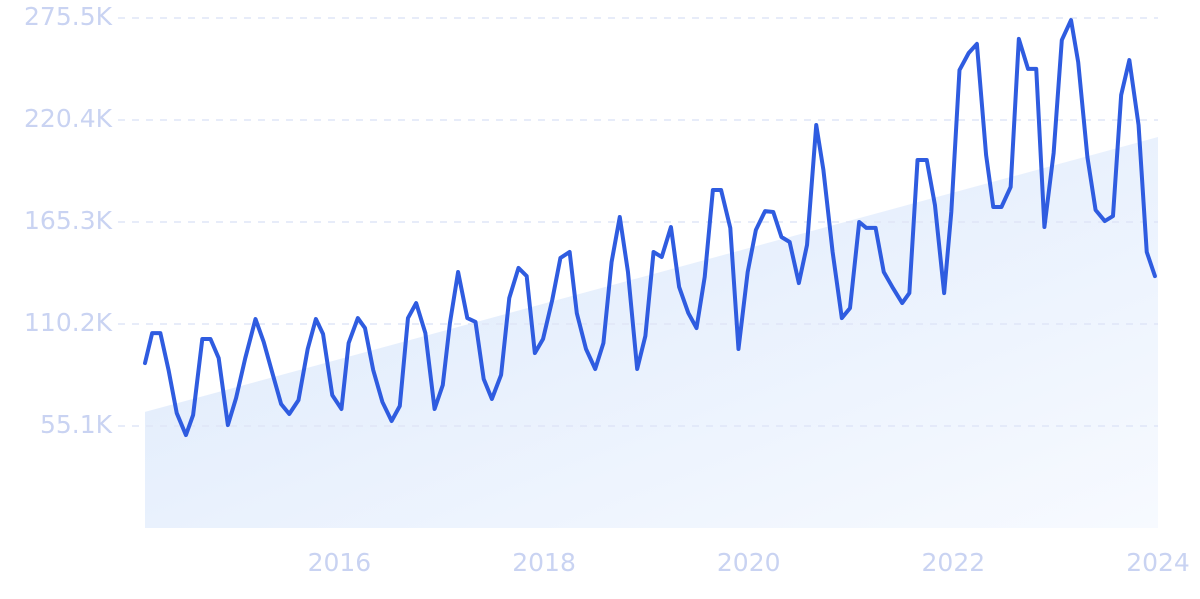 The width and height of the screenshot is (1200, 599). I want to click on x-tick-label: 2016, so click(340, 562).